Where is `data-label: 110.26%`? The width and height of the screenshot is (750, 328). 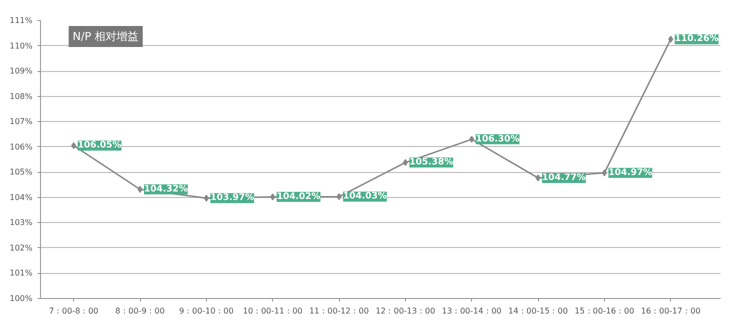 data-label: 110.26% is located at coordinates (696, 39).